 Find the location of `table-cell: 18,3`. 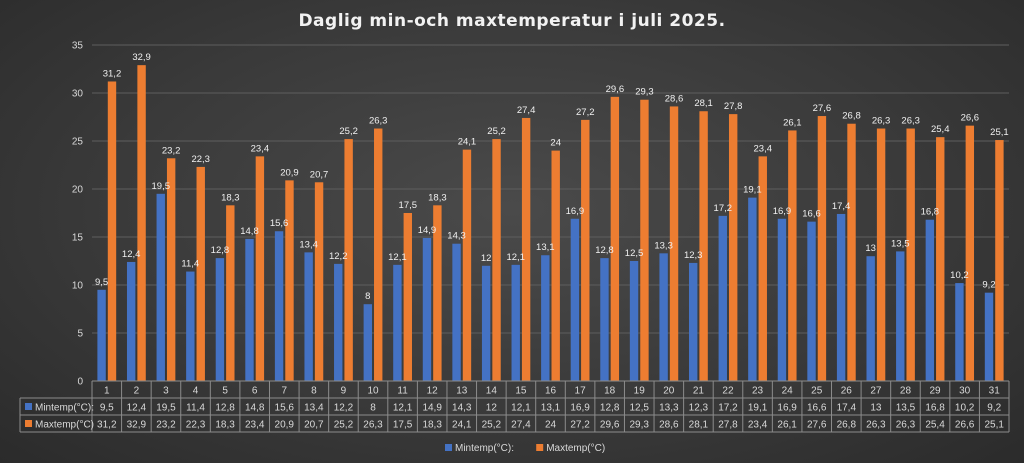

table-cell: 18,3 is located at coordinates (432, 425).